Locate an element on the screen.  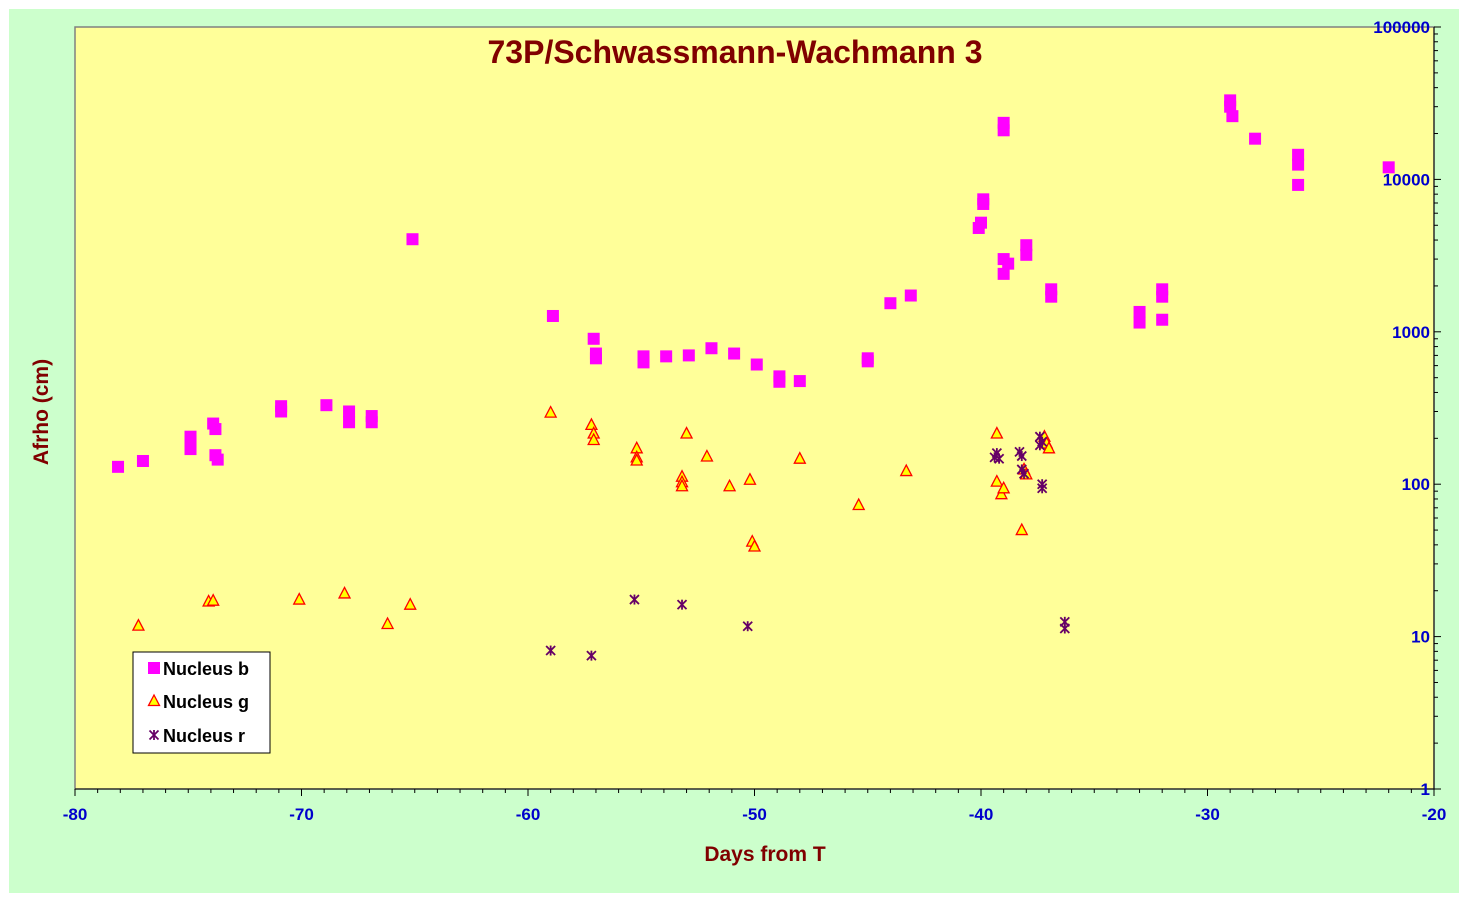
legend: Nucleus b Nucleus g Nucleus r is located at coordinates (201, 702).